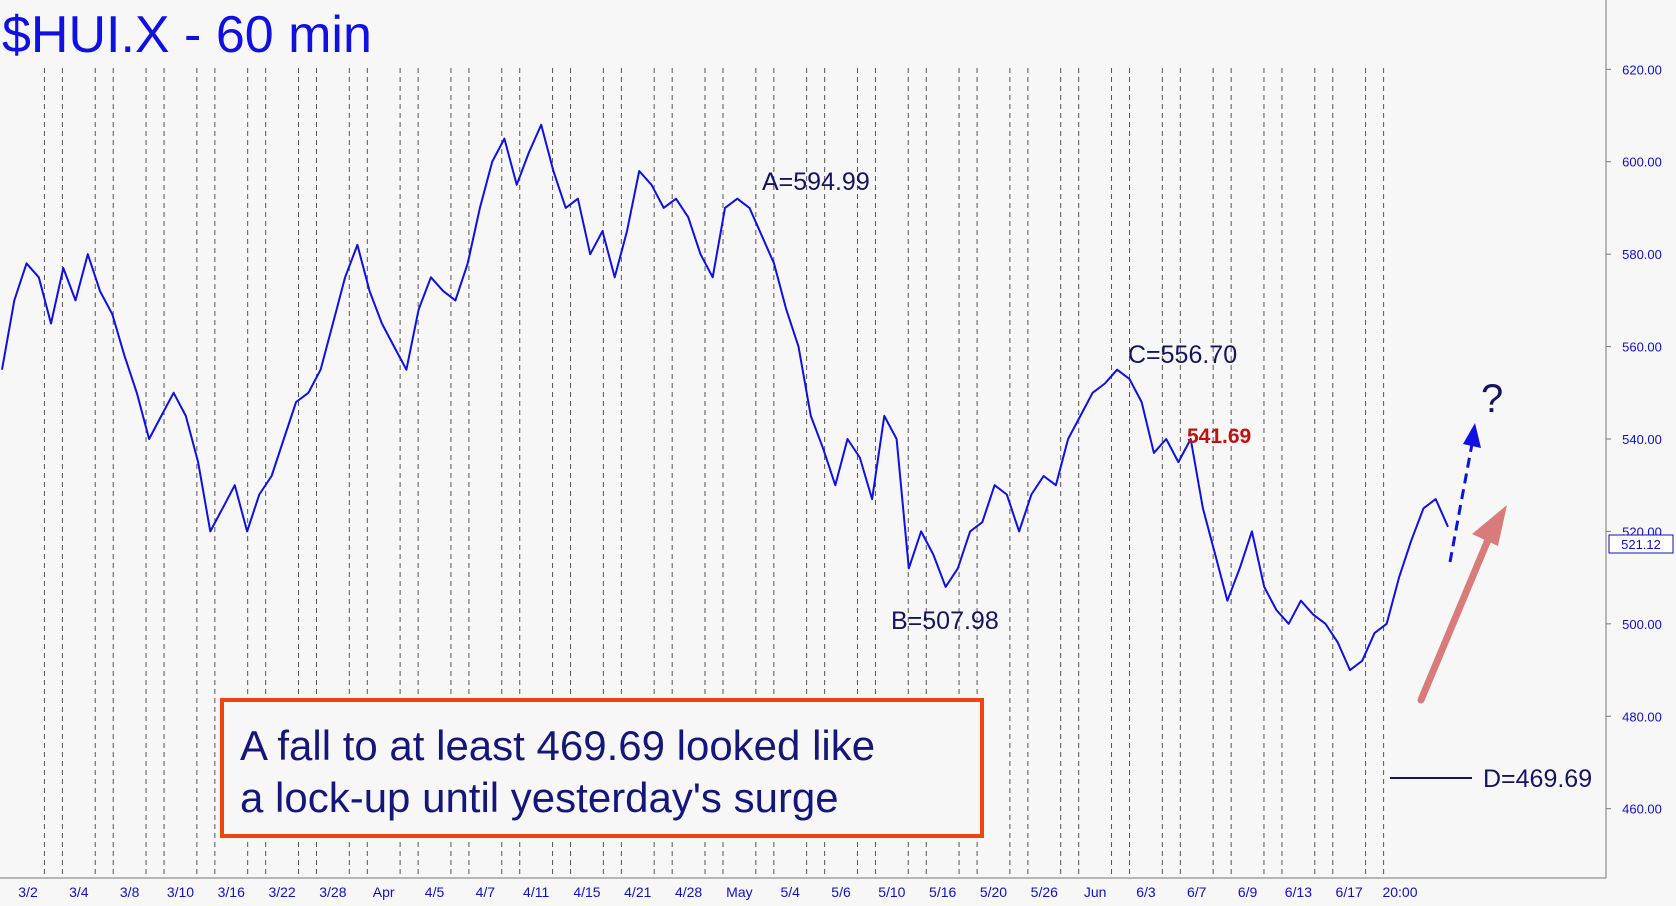 The width and height of the screenshot is (1676, 906). Describe the element at coordinates (637, 892) in the screenshot. I see `x-tick-label: 4/21` at that location.